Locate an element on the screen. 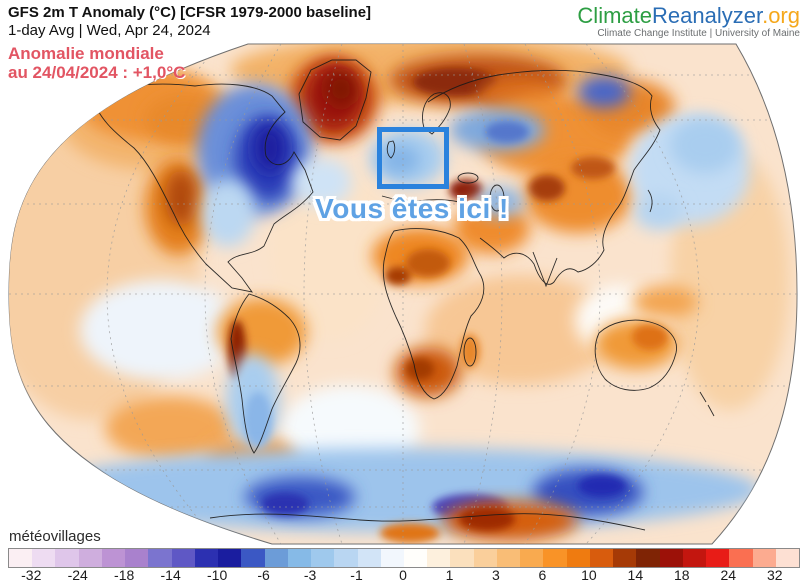  coast-mediterranean is located at coordinates (430, 202).